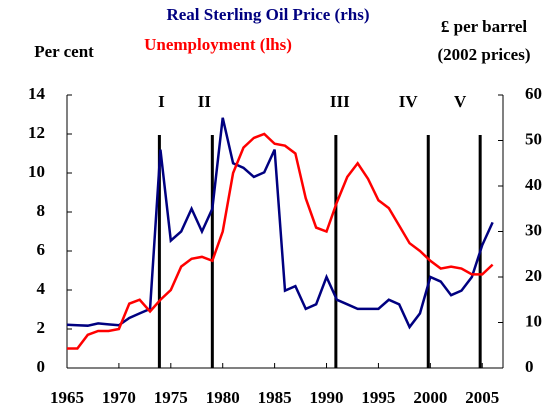 The image size is (551, 412). Describe the element at coordinates (529, 366) in the screenshot. I see `y2-tick-label: 0` at that location.